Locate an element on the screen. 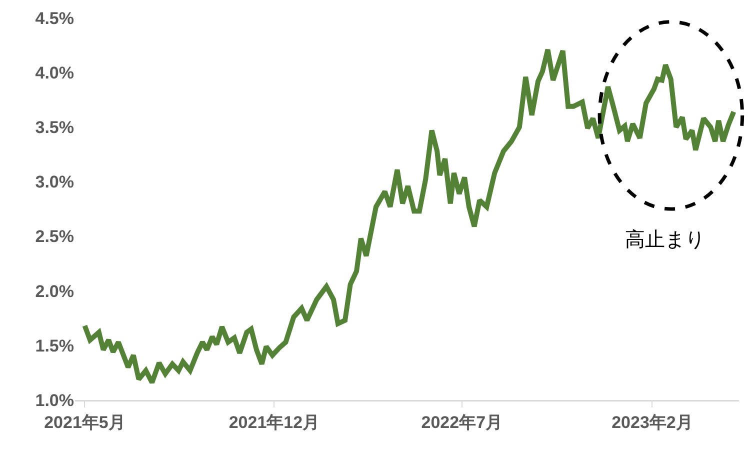 The height and width of the screenshot is (450, 751). y-tick-label: 1.5% is located at coordinates (54, 346).